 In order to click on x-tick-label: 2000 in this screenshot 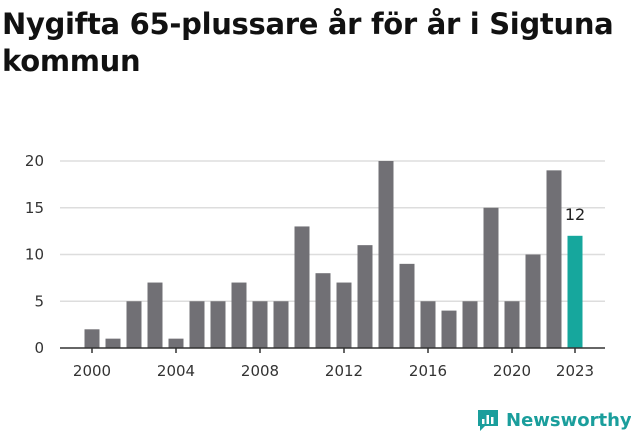, I will do `click(92, 371)`.